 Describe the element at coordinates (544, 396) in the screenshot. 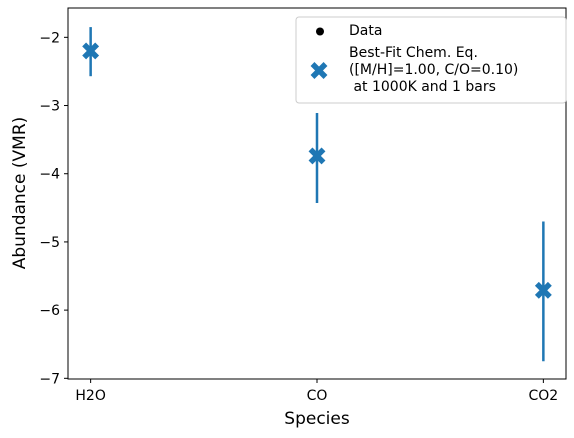

I see `x-tick-label: CO2` at that location.